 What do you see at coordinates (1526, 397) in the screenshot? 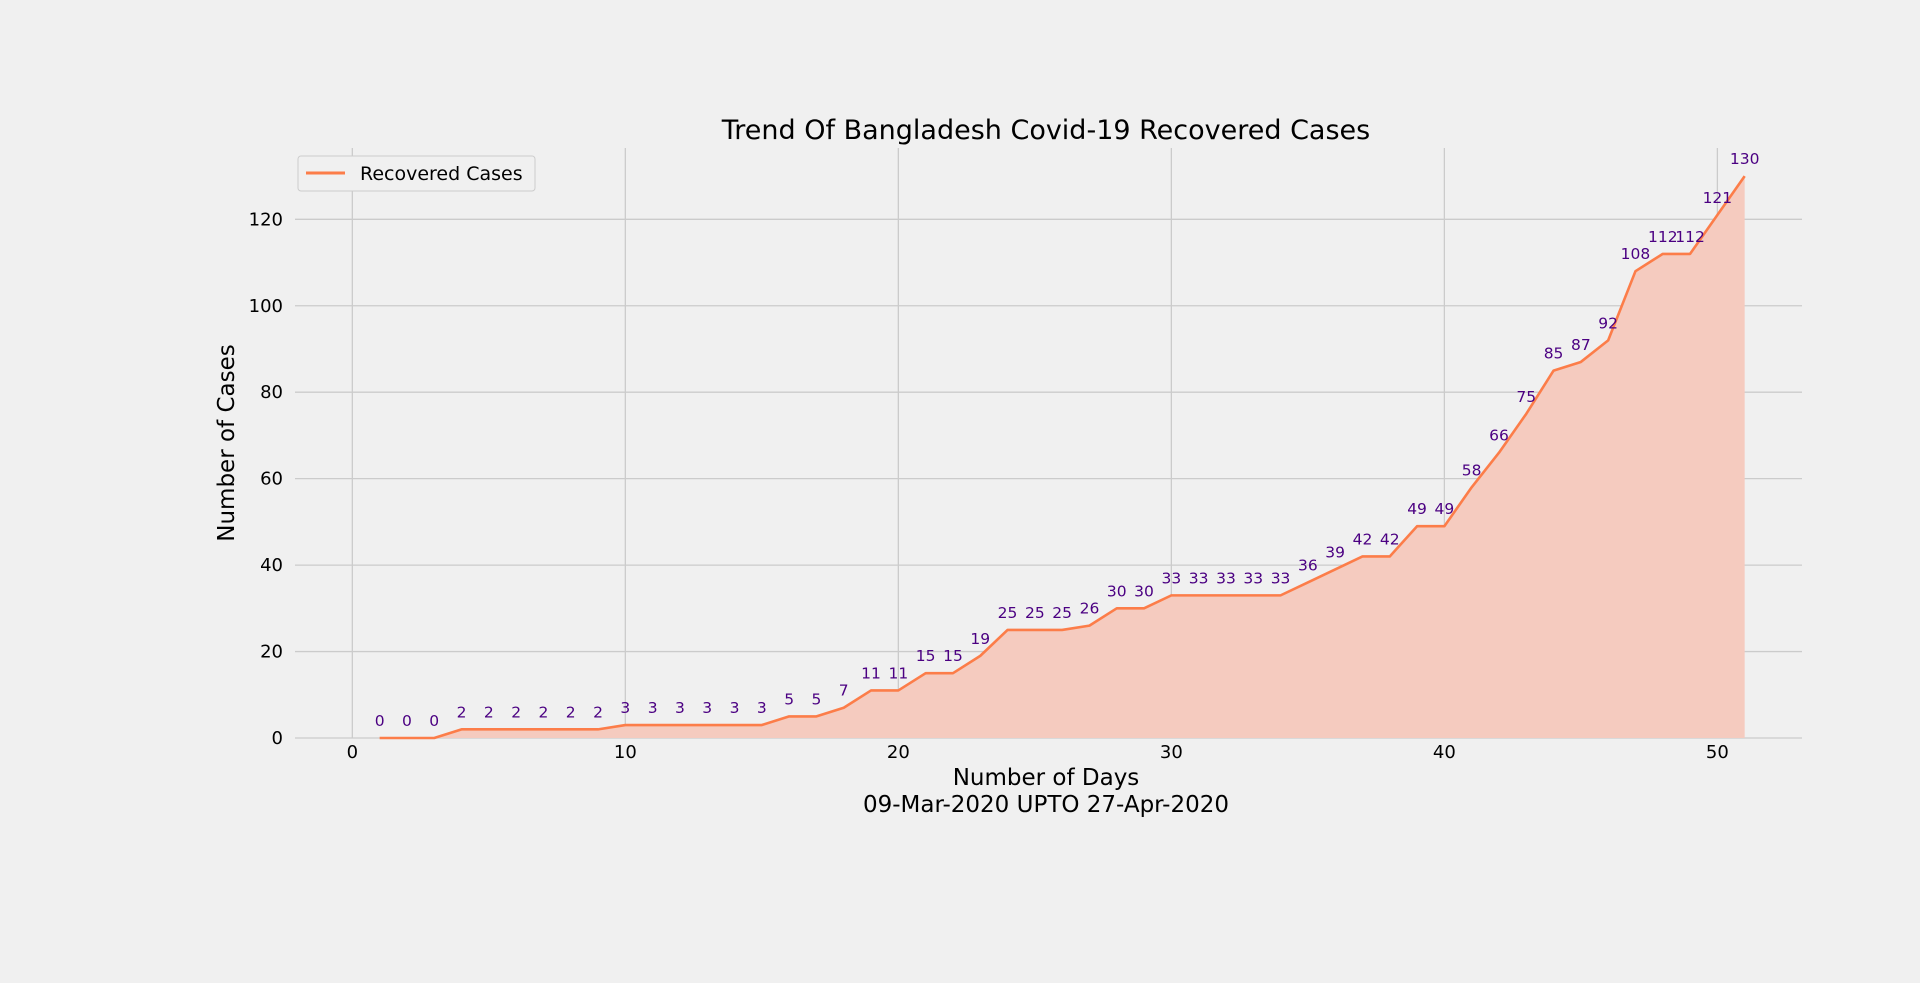
I see `data-label: 75` at bounding box center [1526, 397].